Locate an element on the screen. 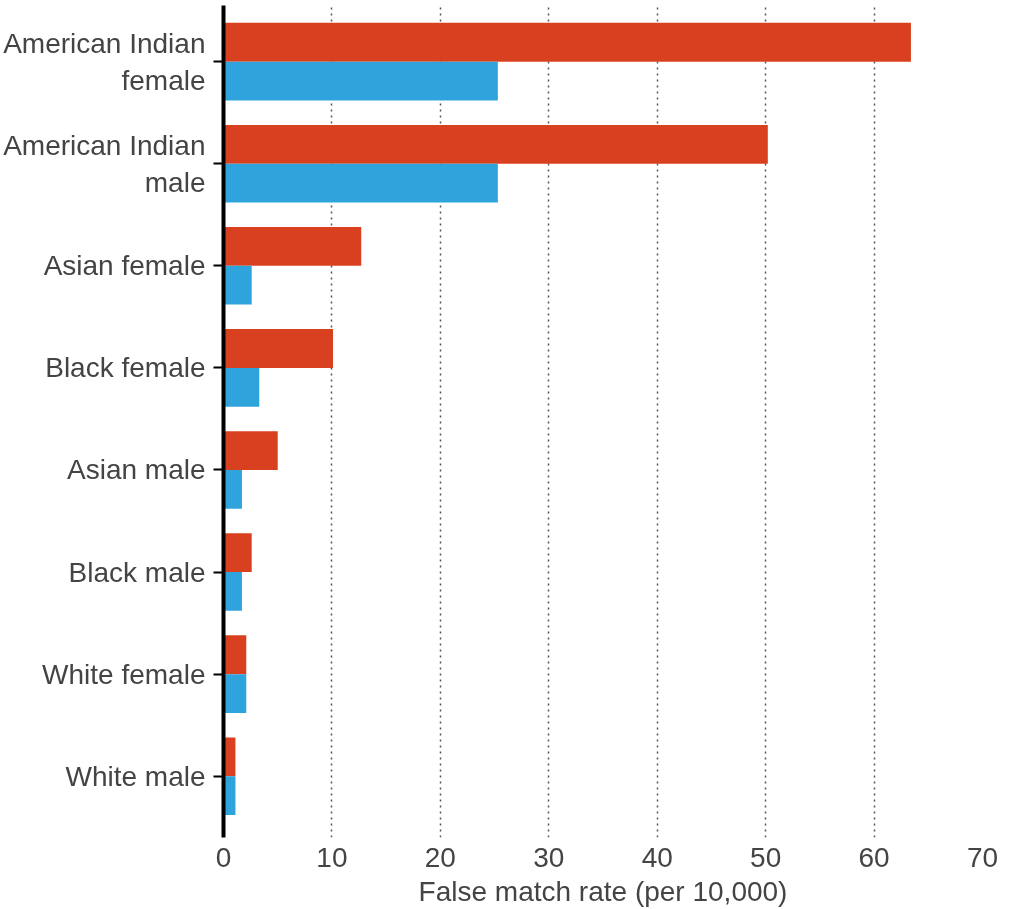 The height and width of the screenshot is (909, 1012). x-tick-label: 30 is located at coordinates (549, 857).